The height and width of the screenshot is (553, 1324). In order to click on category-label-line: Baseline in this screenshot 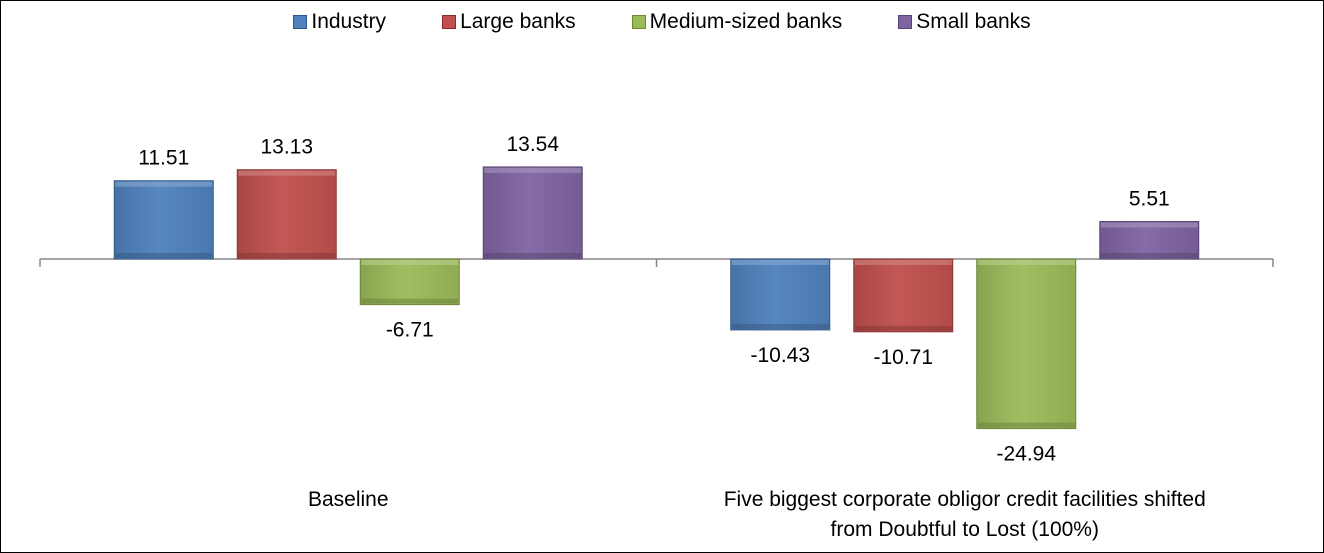, I will do `click(348, 499)`.